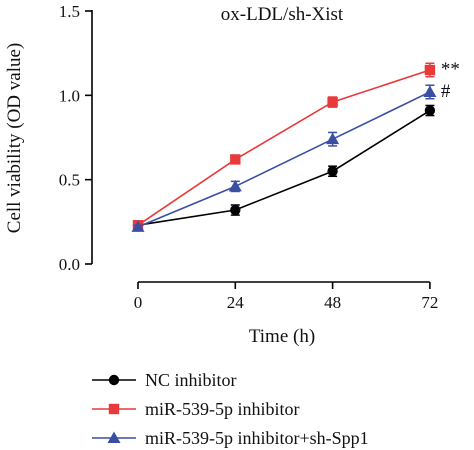  I want to click on y-axis-label: Cell viability (OD value), so click(14, 138).